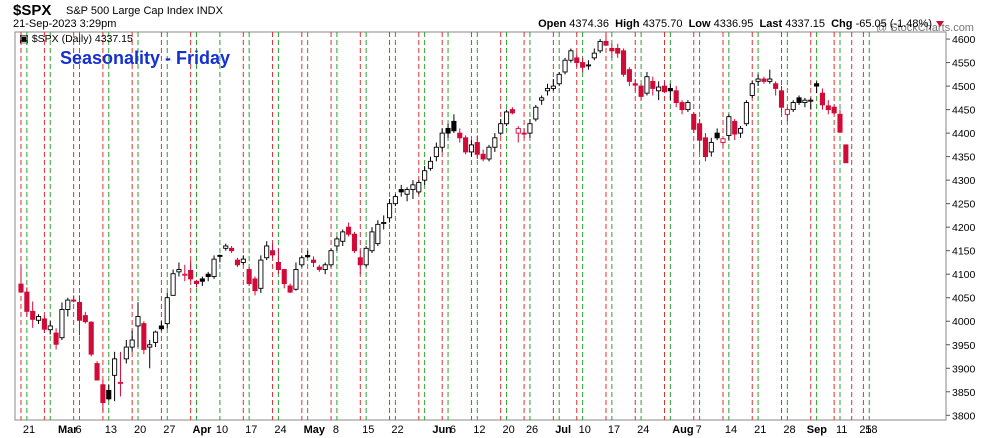 This screenshot has width=990, height=438. I want to click on open-value: 4374.36, so click(589, 24).